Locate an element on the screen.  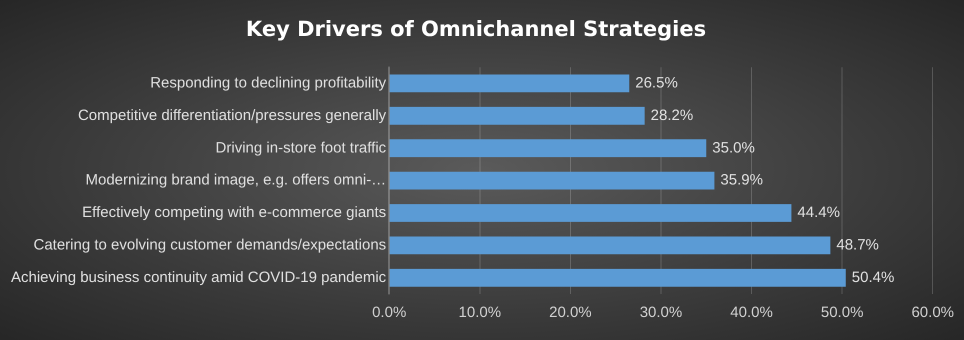
data-label: 48.7% is located at coordinates (857, 245).